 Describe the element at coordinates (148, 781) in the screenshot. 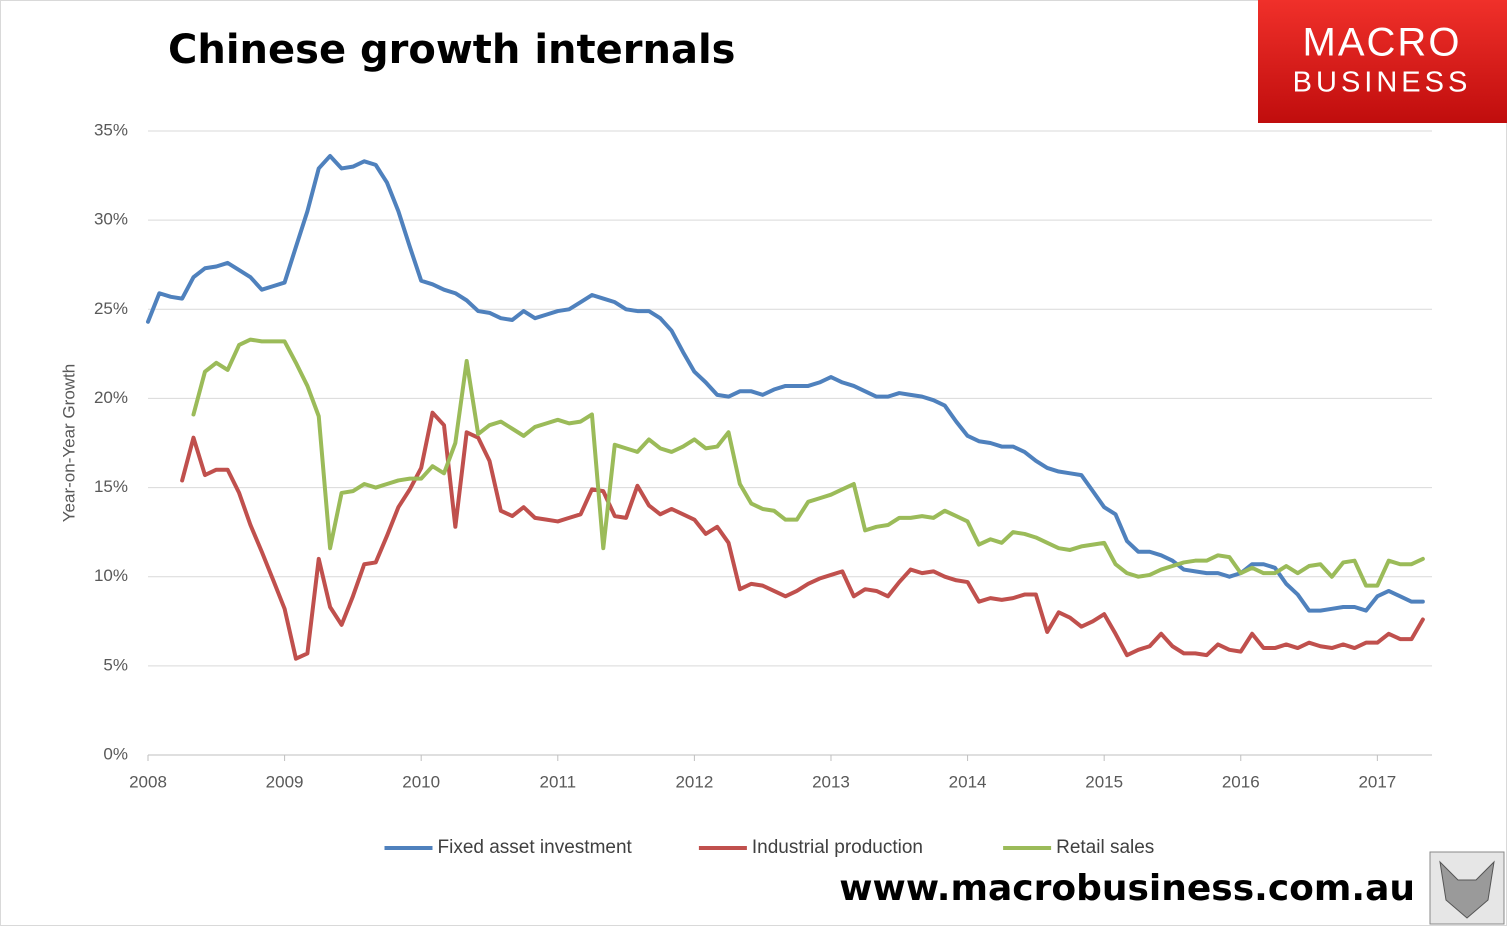

I see `x-tick-label: 2008` at that location.